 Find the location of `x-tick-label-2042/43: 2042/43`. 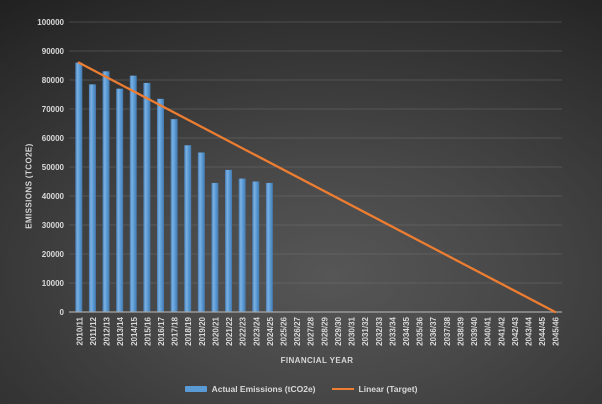

x-tick-label-2042/43: 2042/43 is located at coordinates (515, 330).